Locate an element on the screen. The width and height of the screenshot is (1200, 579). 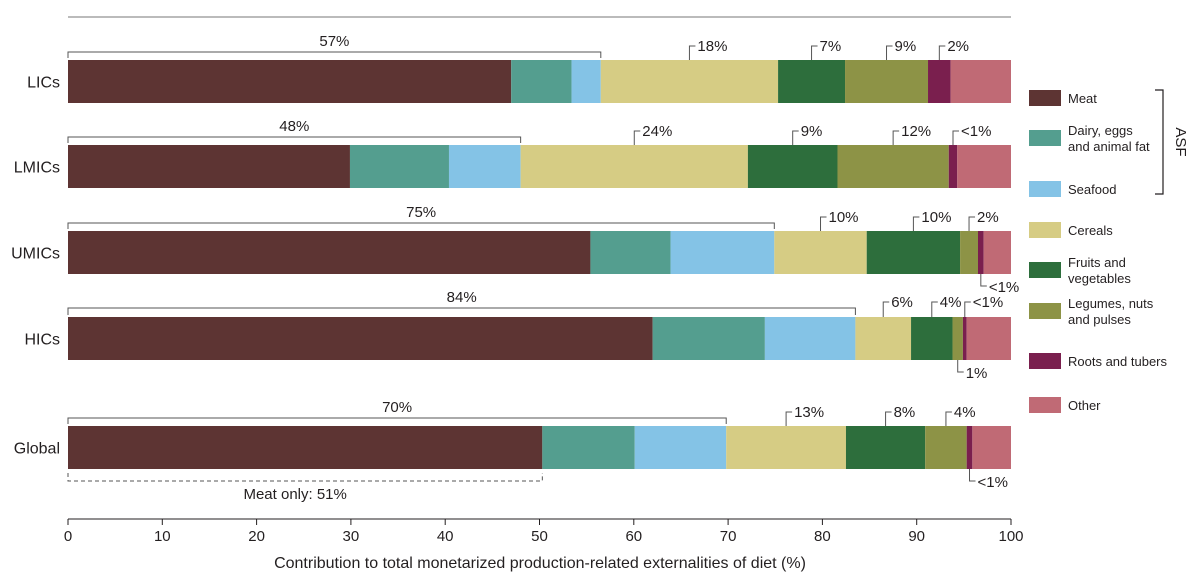
asf-share-label-umics: 75% is located at coordinates (421, 212).